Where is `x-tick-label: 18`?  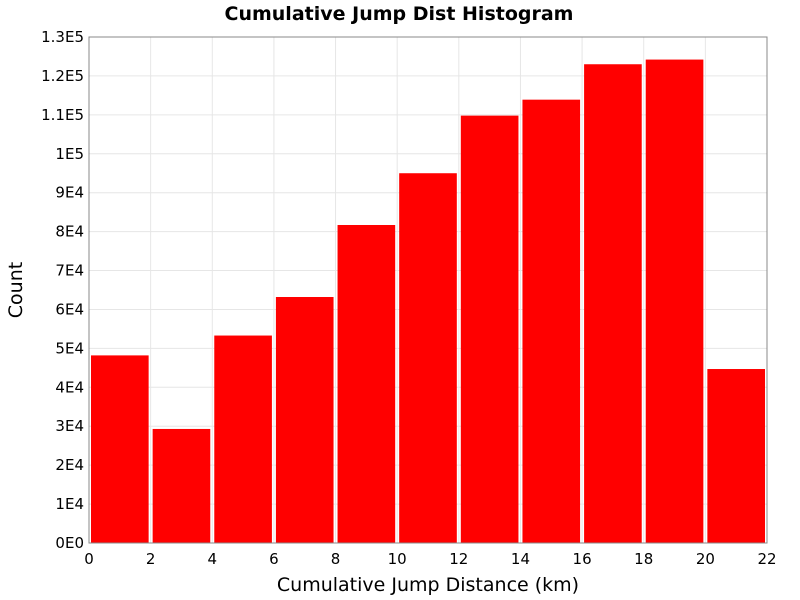
x-tick-label: 18 is located at coordinates (643, 559).